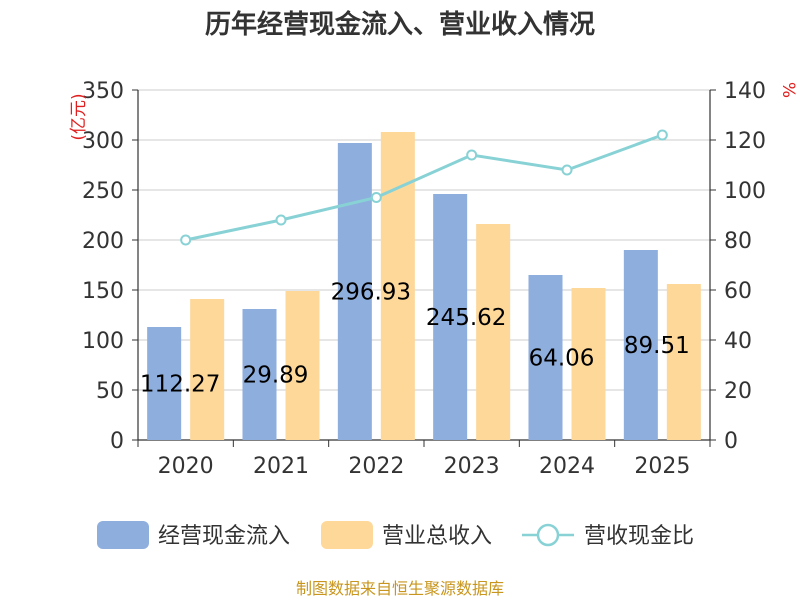 The image size is (800, 600). I want to click on x-tick-label: 2020, so click(186, 466).